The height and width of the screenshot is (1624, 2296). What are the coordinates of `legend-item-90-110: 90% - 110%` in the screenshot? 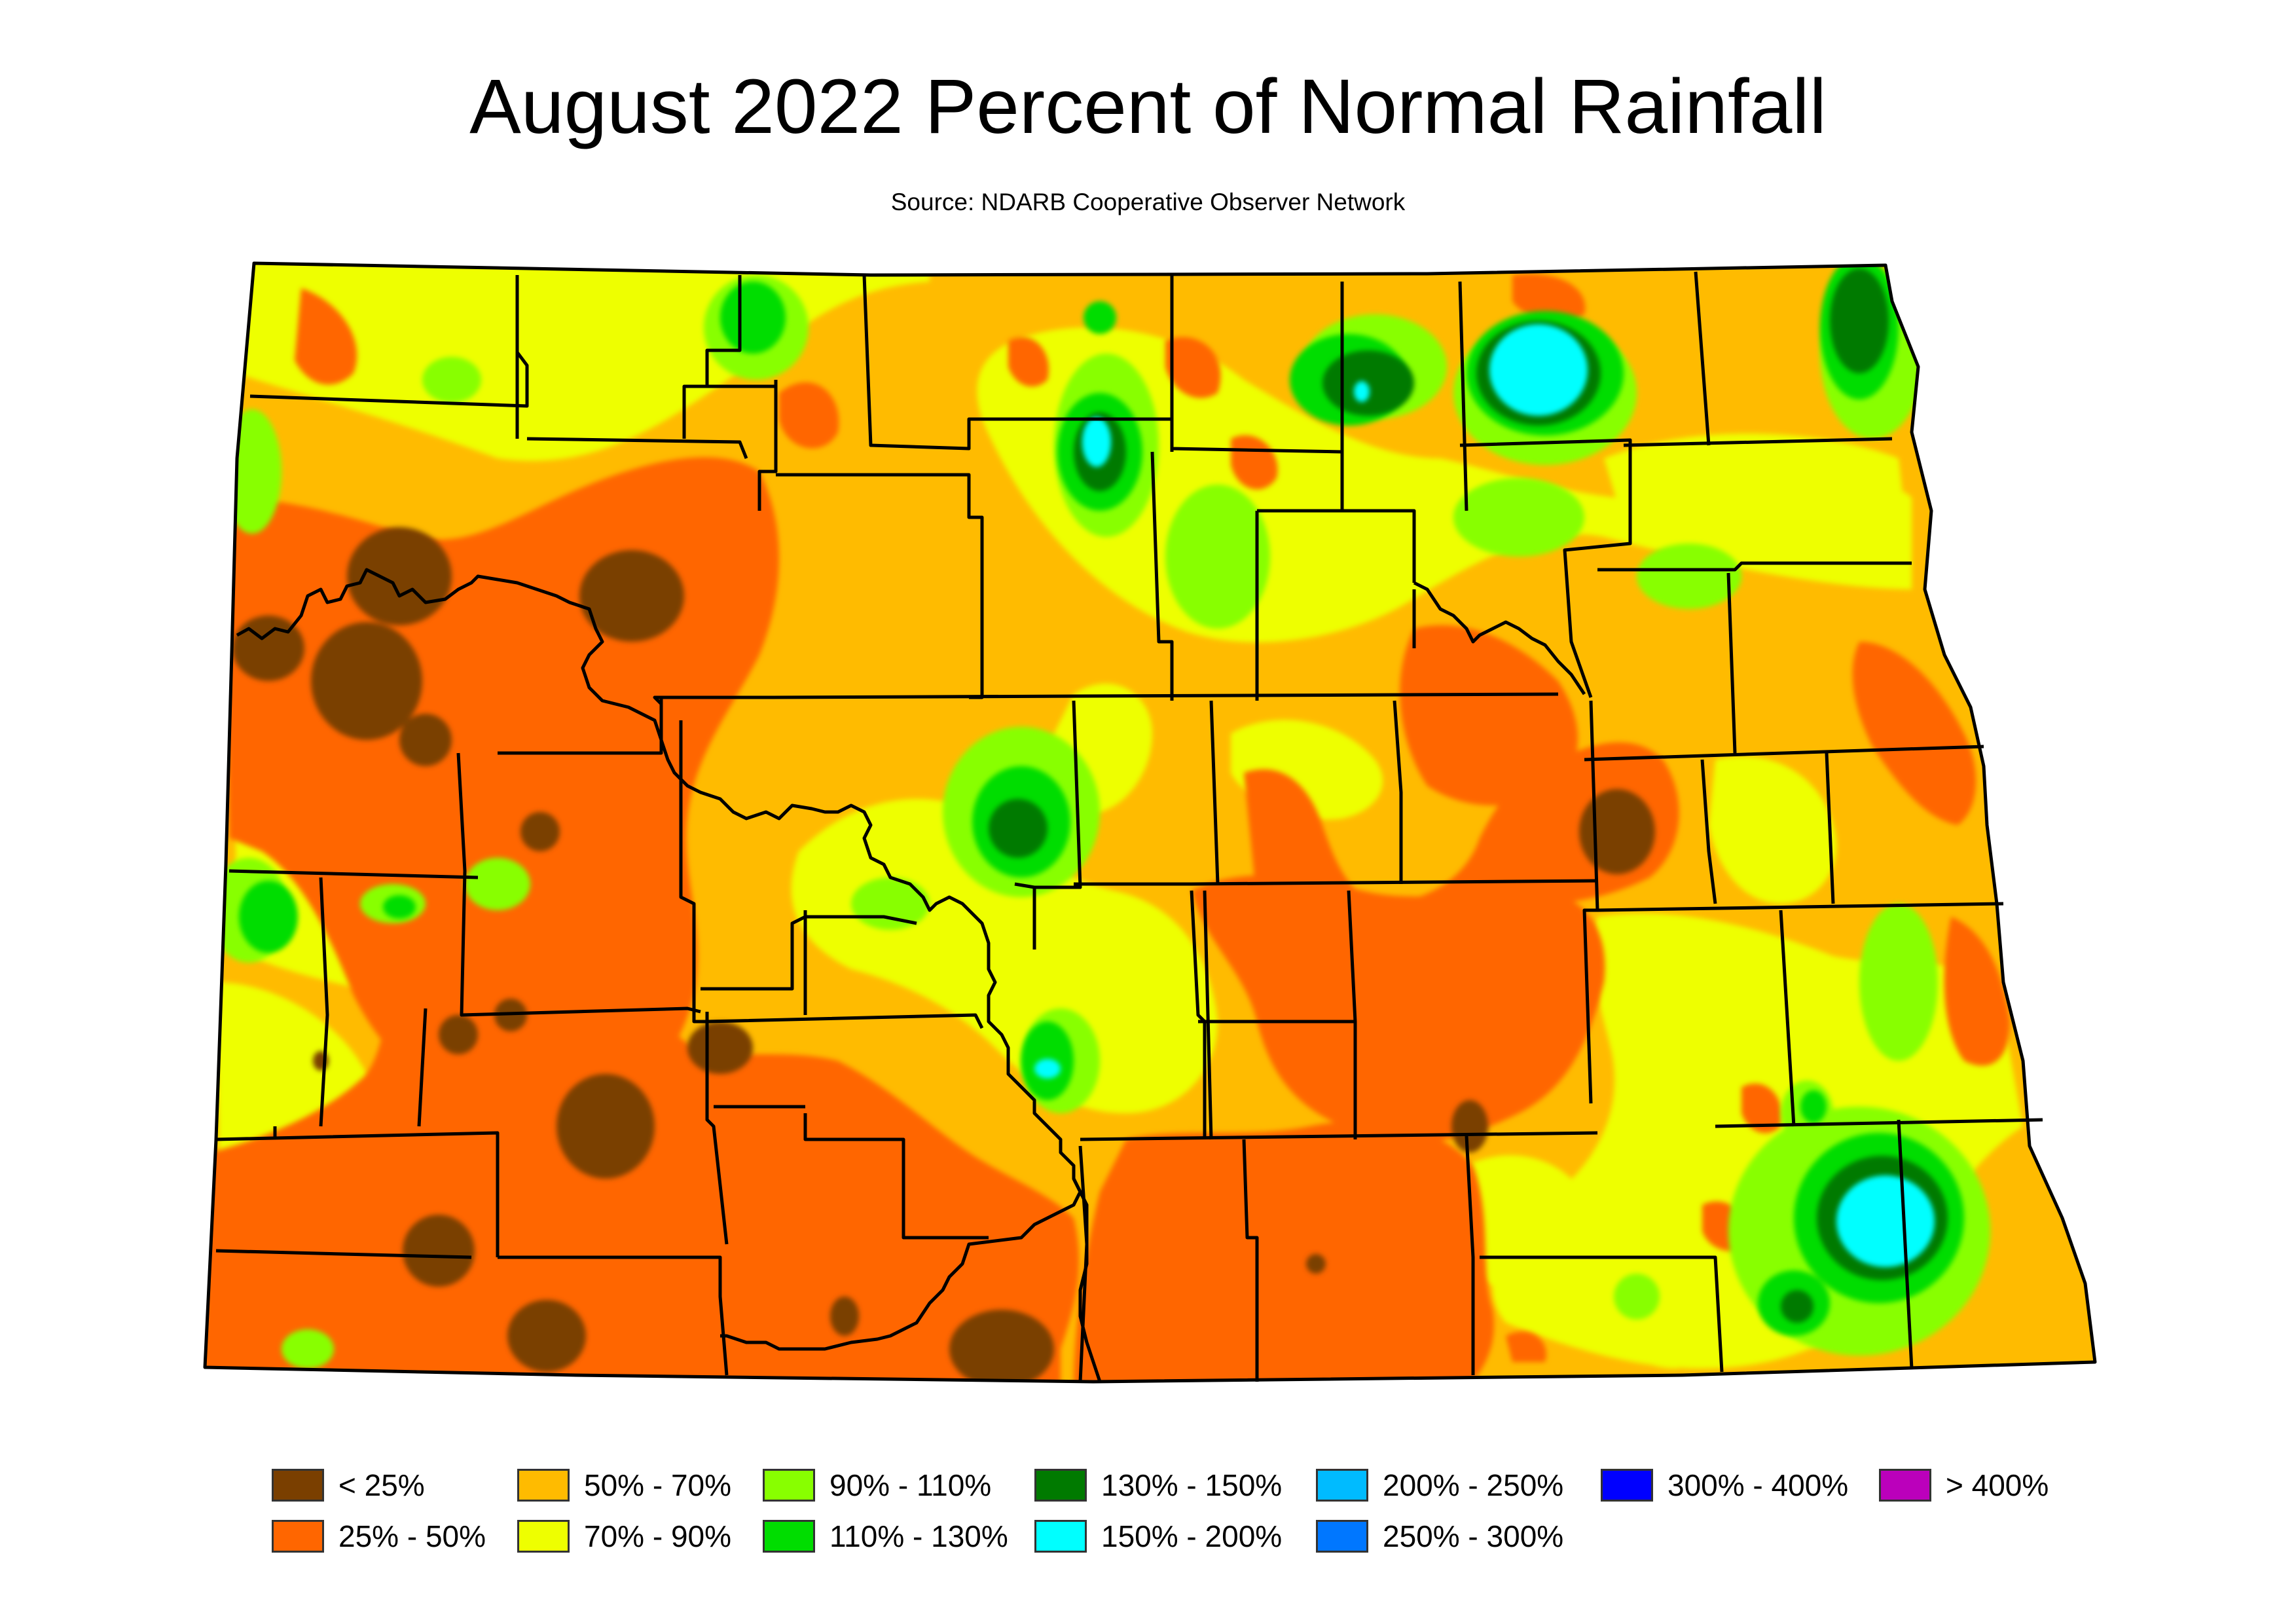 It's located at (877, 1485).